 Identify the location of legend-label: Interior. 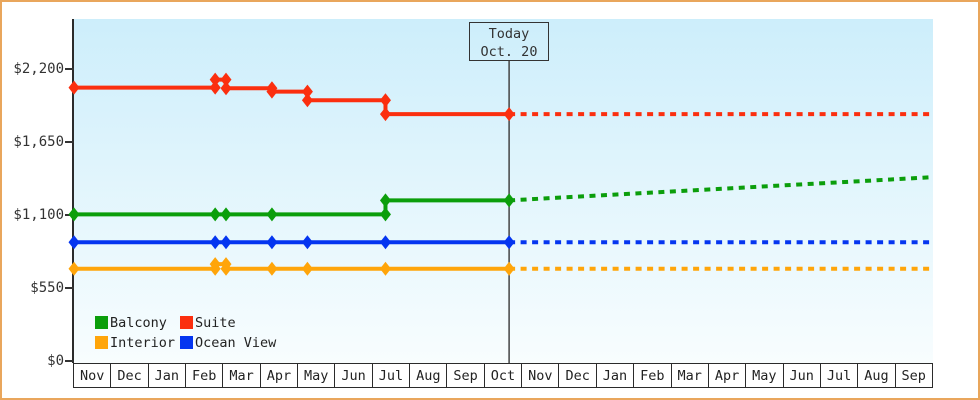
(143, 342).